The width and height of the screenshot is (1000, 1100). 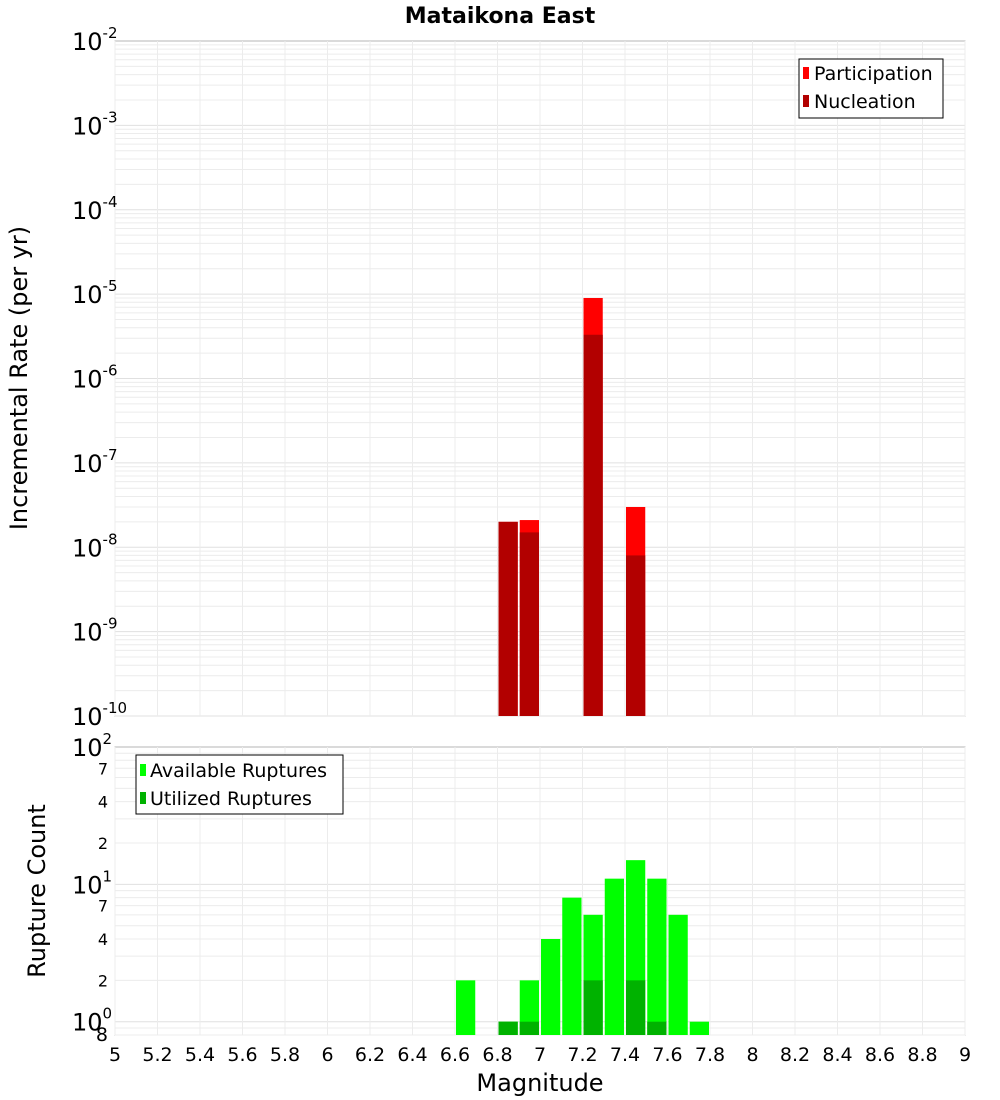 I want to click on y-tick-label: 10⁻⁴, so click(x=95, y=209).